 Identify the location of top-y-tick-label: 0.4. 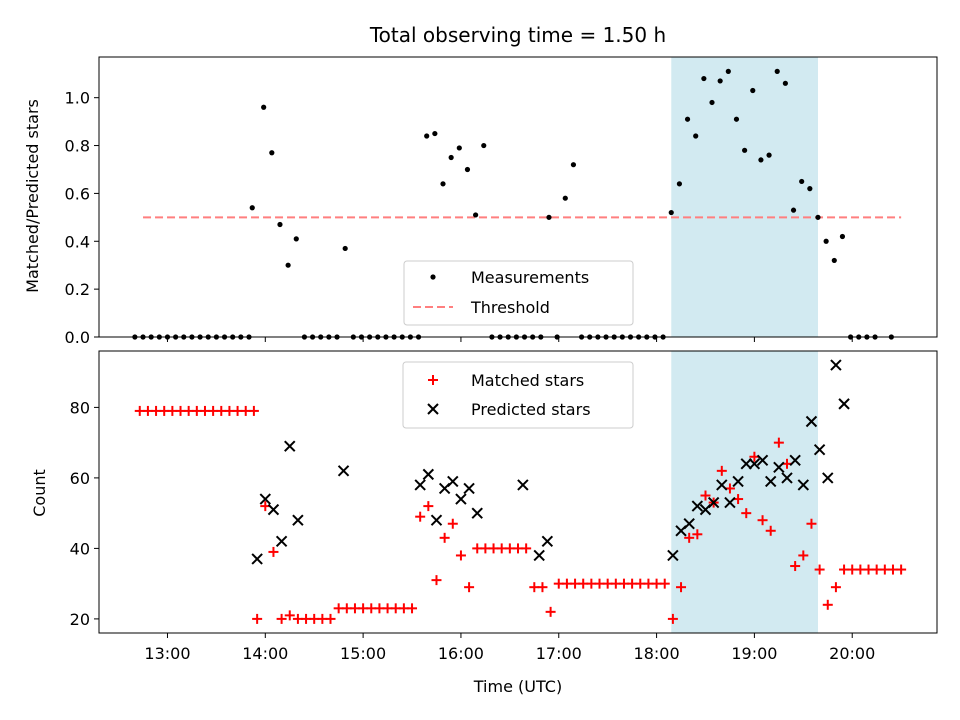
(77, 241).